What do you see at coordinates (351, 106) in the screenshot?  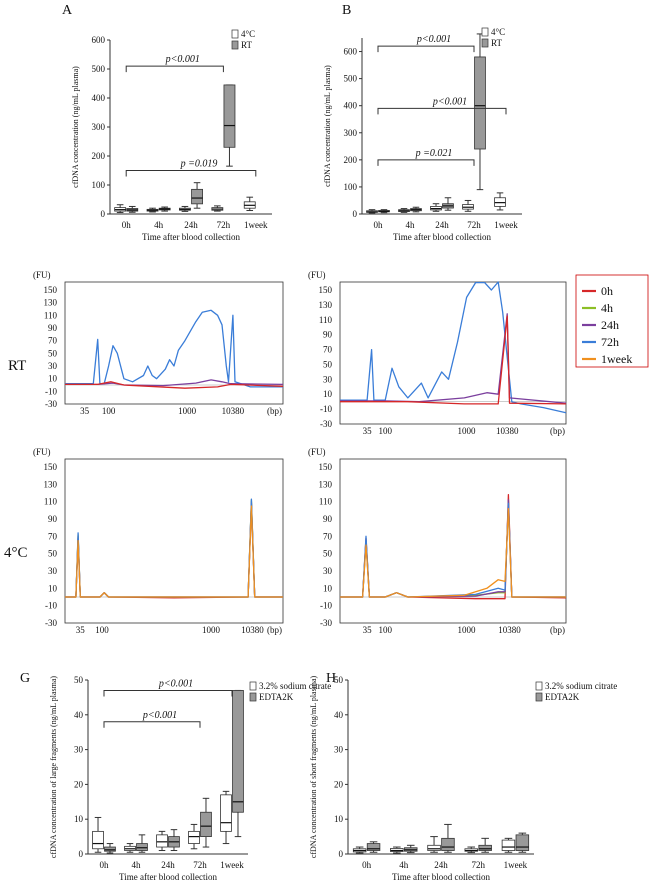 I see `y-tick-label: 400` at bounding box center [351, 106].